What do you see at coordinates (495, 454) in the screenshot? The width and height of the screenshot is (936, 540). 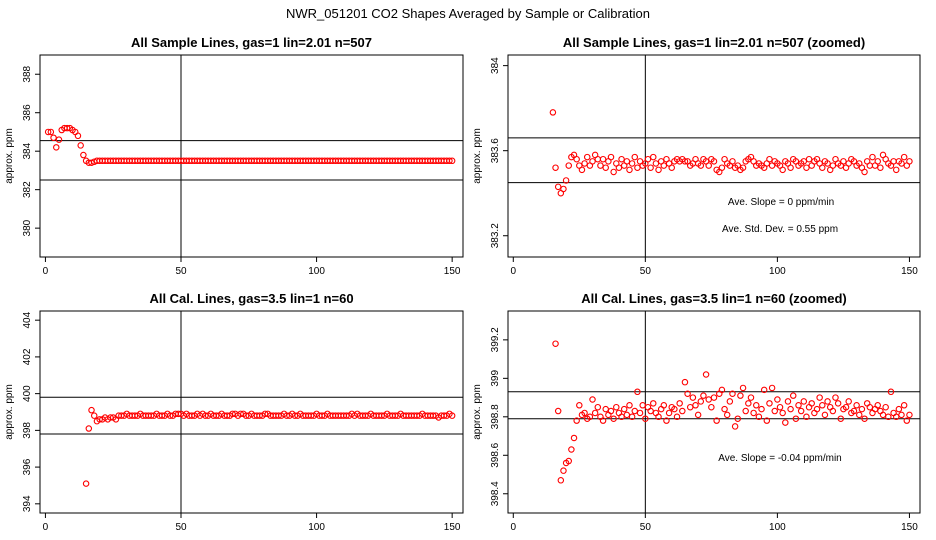 I see `y-tick-label: 398.6` at bounding box center [495, 454].